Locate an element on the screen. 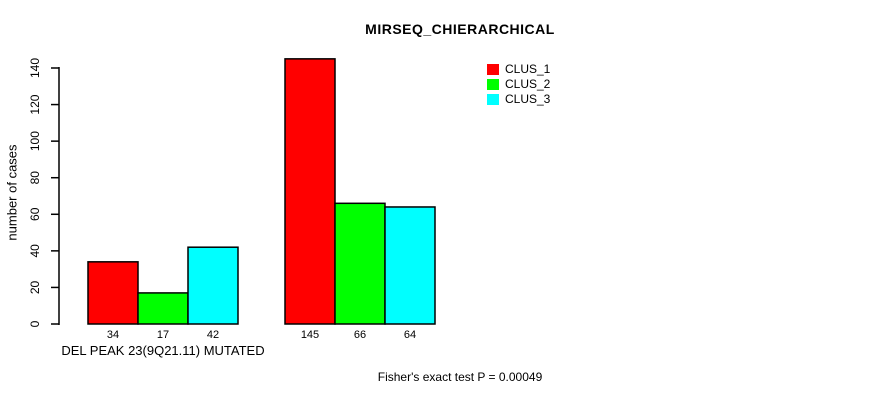 The image size is (890, 400). footnote-text: Fisher's exact test P = 0.00049 is located at coordinates (460, 377).